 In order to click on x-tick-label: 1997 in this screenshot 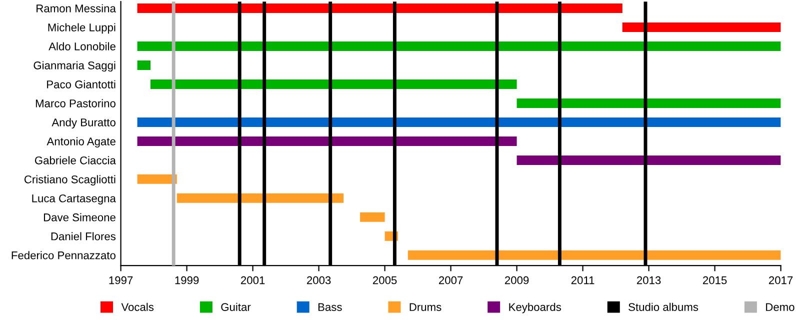, I will do `click(121, 280)`.